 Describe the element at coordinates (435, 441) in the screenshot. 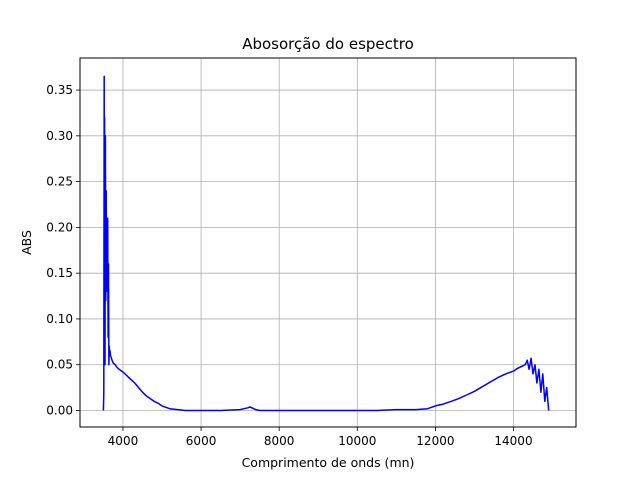

I see `x-tick-label: 12000` at that location.